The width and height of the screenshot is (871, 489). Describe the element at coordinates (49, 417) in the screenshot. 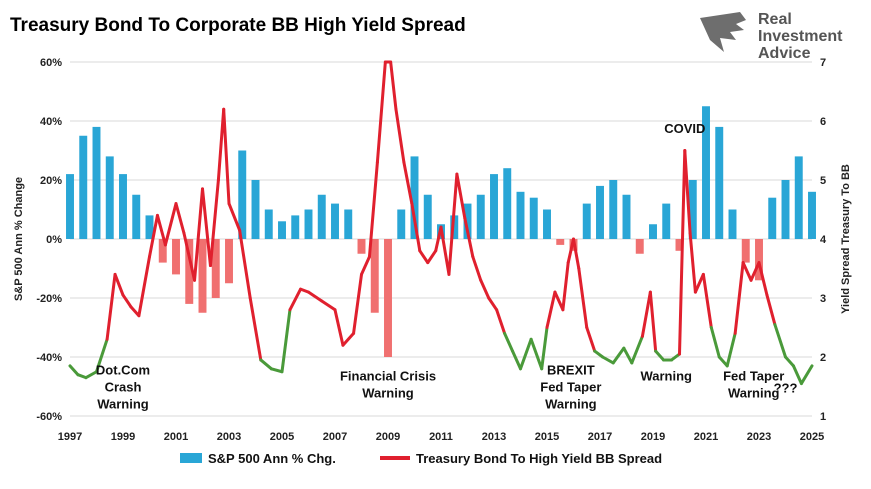

I see `y-left-tick-label: -60%` at that location.